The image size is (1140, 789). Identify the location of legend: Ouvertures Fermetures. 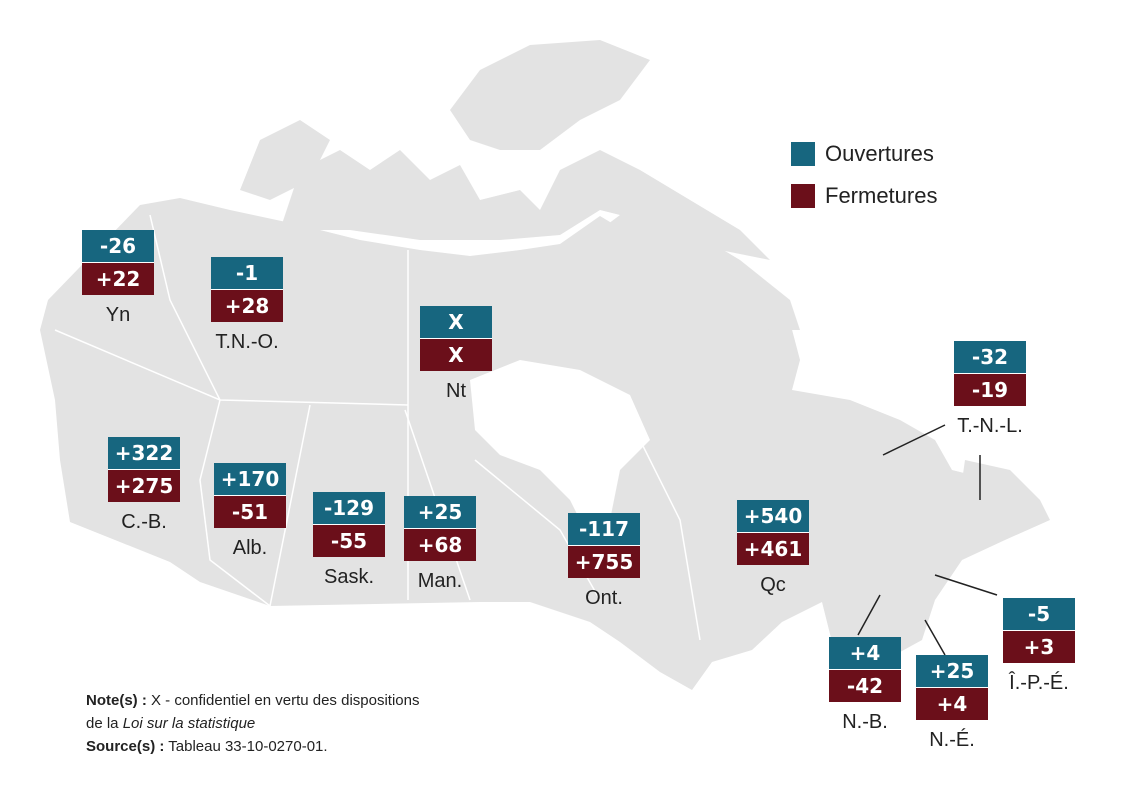
(864, 175).